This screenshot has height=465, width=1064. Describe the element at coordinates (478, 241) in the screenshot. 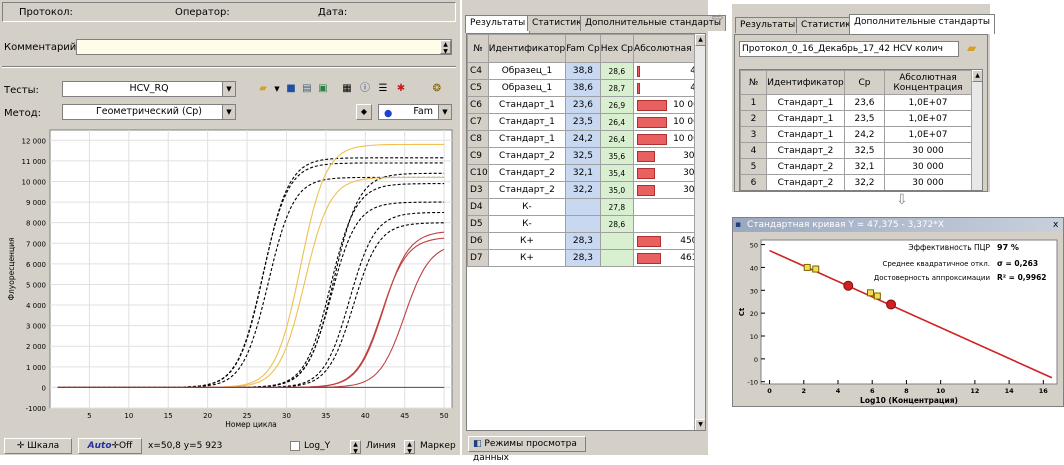

I see `cell-number: D6` at that location.